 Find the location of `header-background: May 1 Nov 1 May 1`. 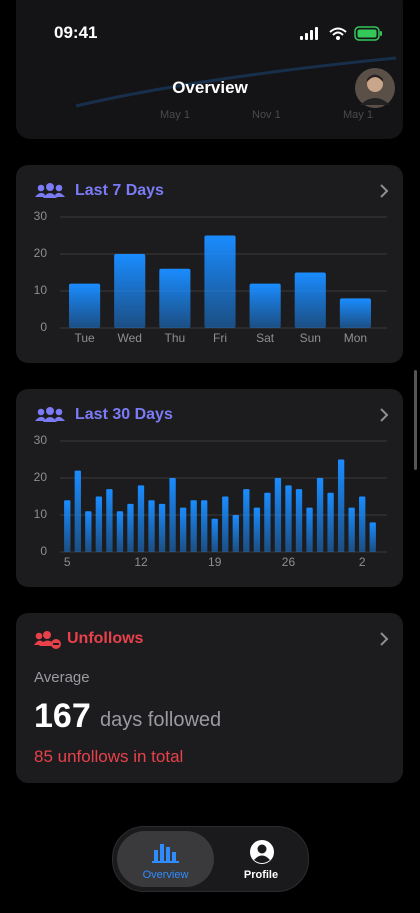

header-background: May 1 Nov 1 May 1 is located at coordinates (209, 69).